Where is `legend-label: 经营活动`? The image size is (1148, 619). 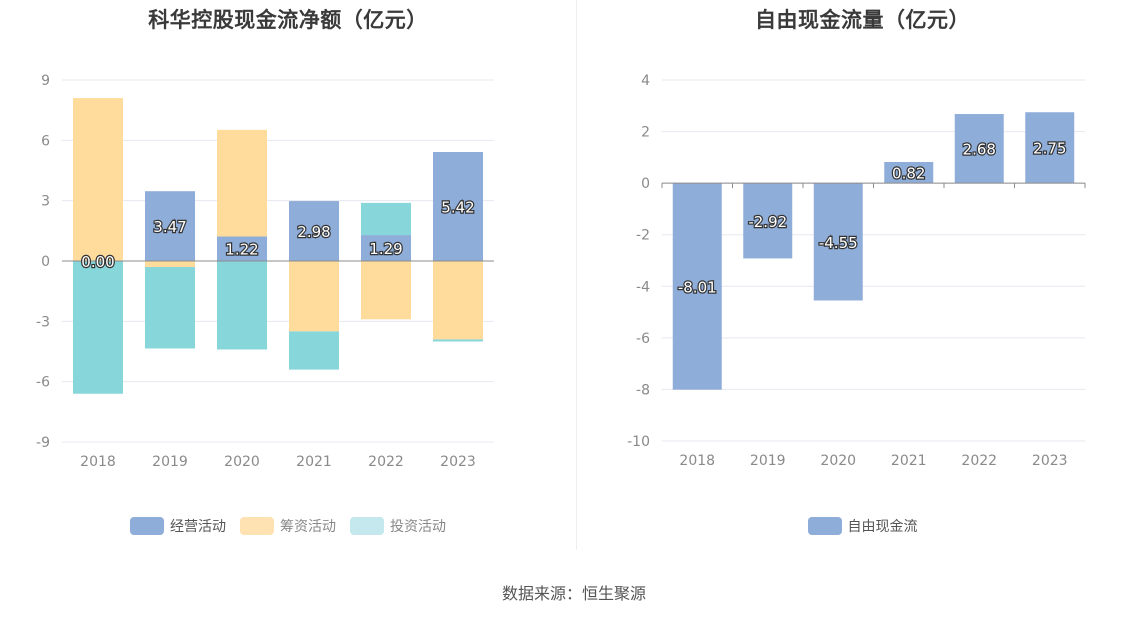
legend-label: 经营活动 is located at coordinates (198, 527).